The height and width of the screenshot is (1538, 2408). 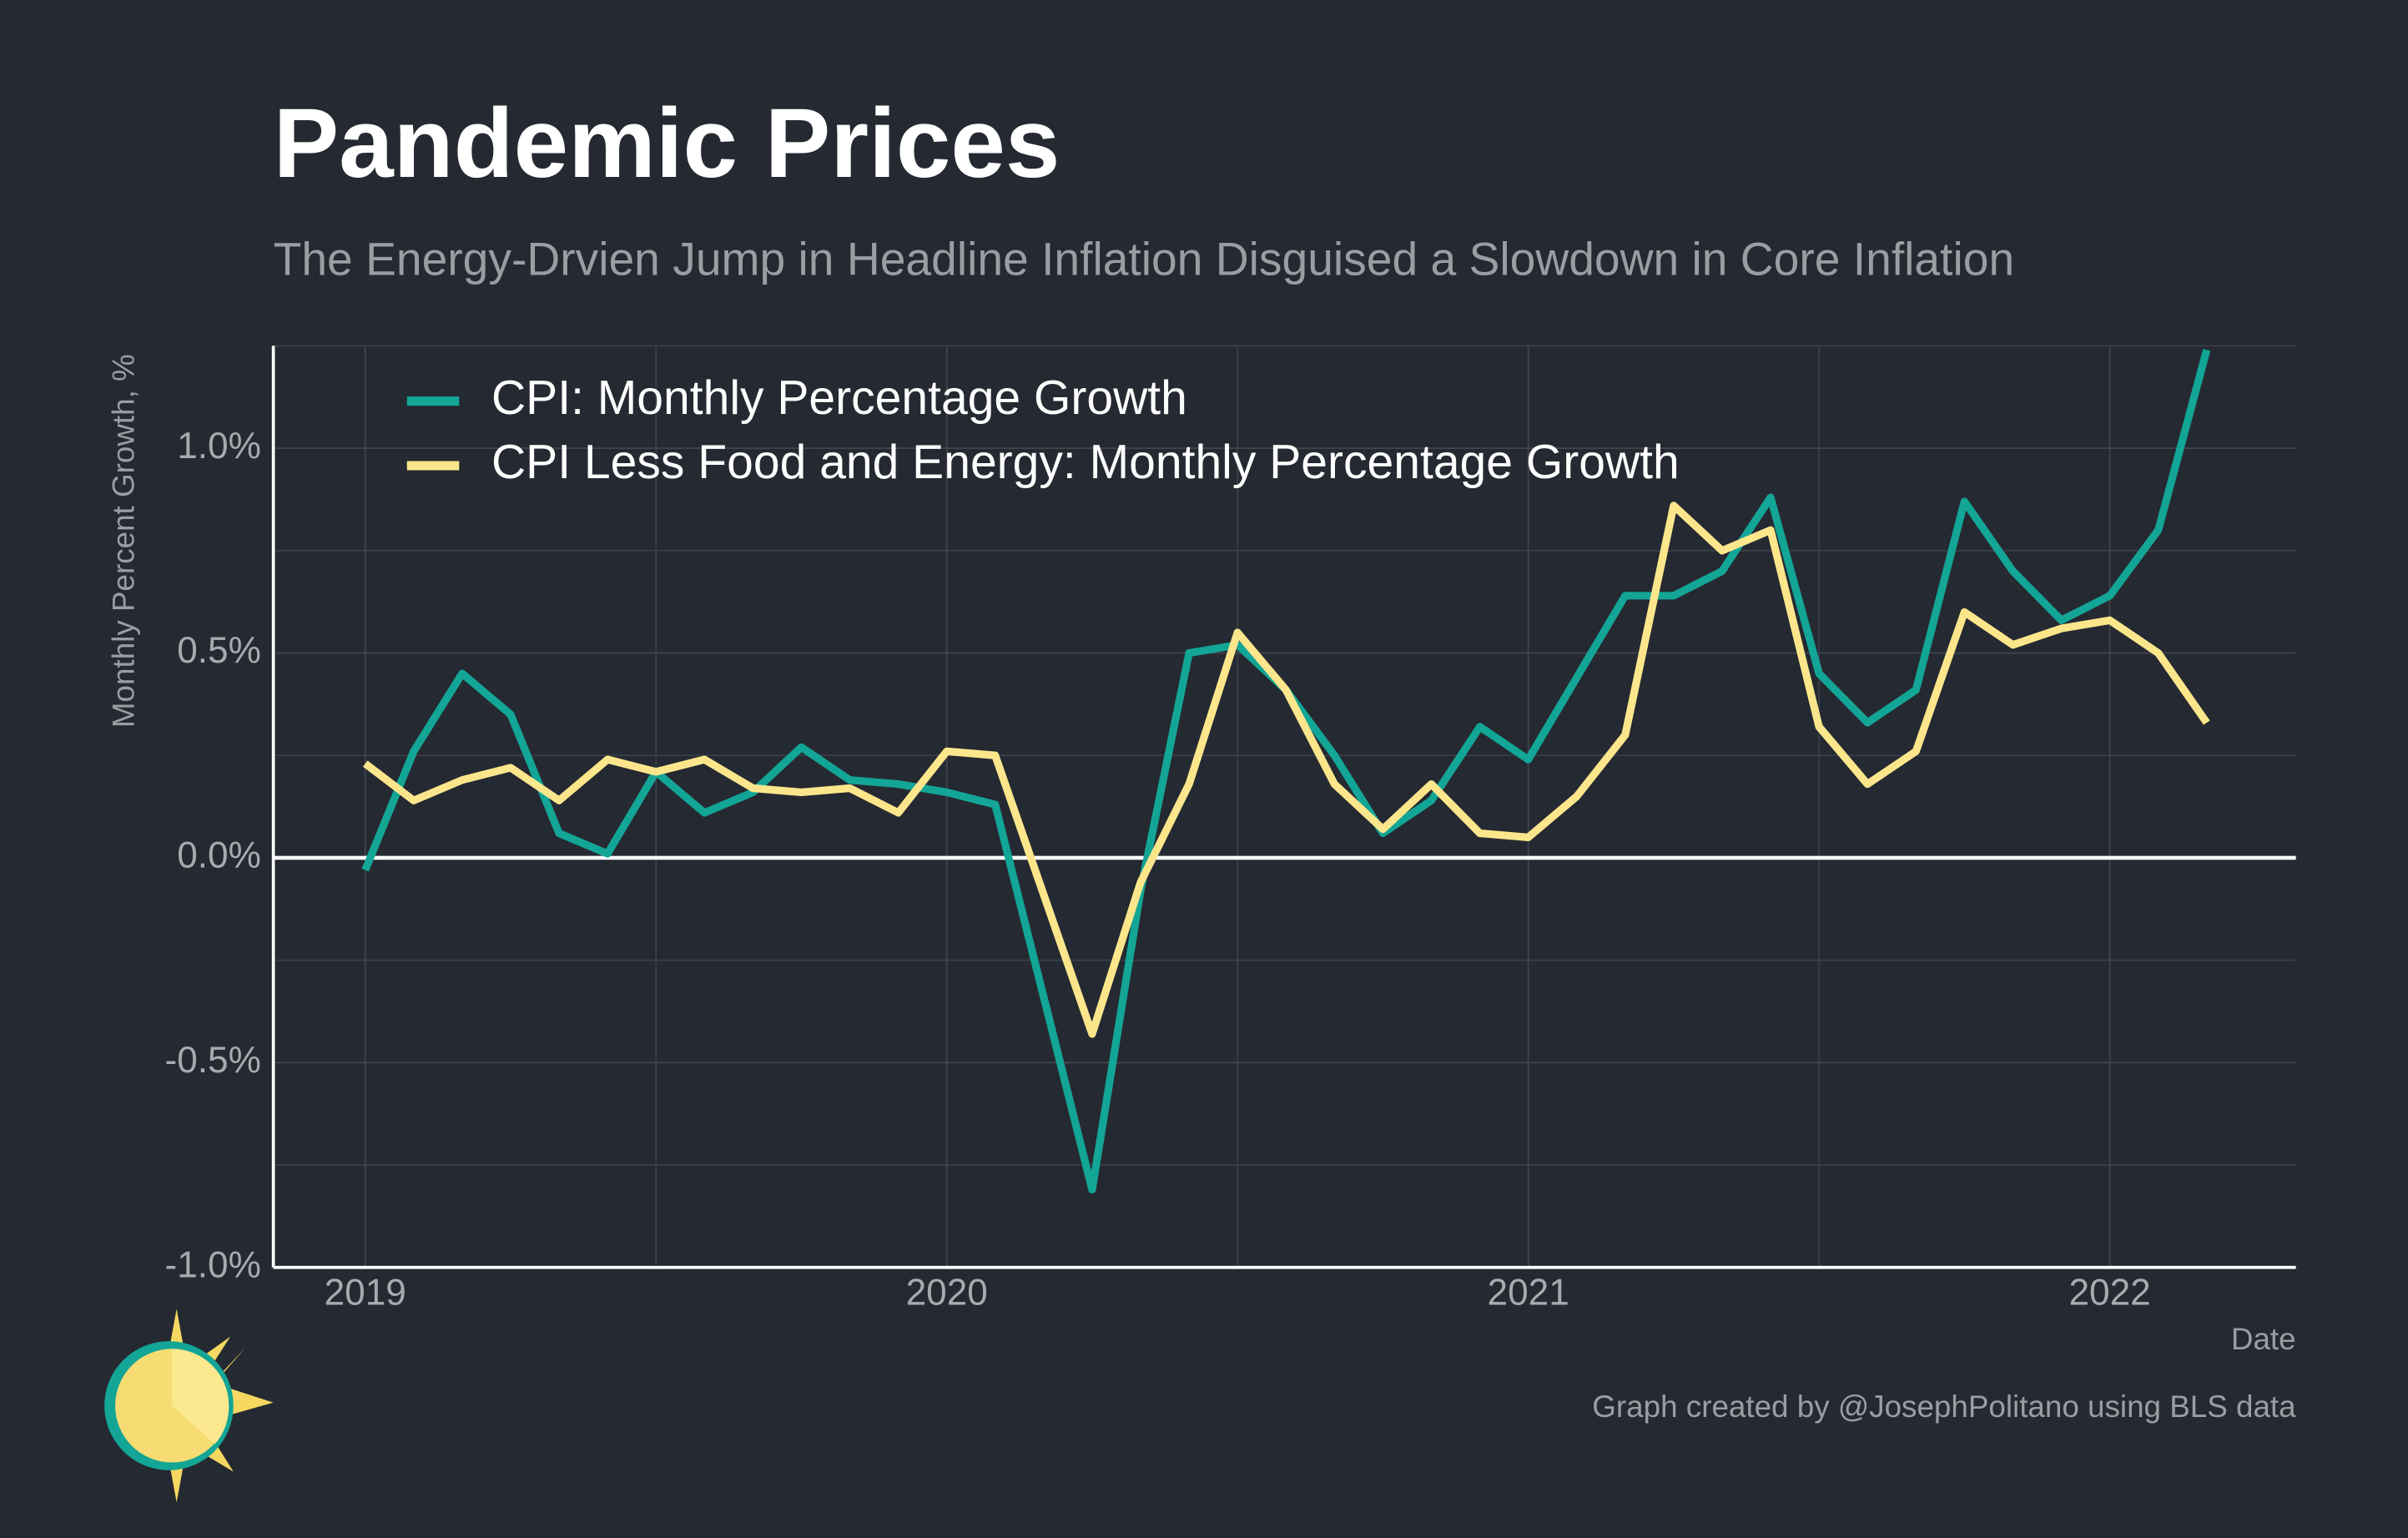 I want to click on x-tick-label: 2022, so click(x=2109, y=1293).